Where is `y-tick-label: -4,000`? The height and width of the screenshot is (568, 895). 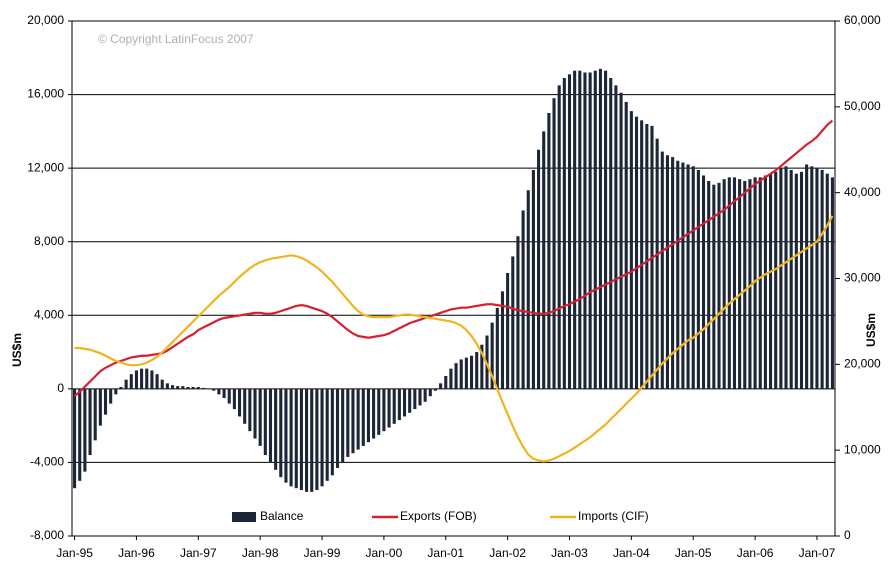
y-tick-label: -4,000 is located at coordinates (47, 462).